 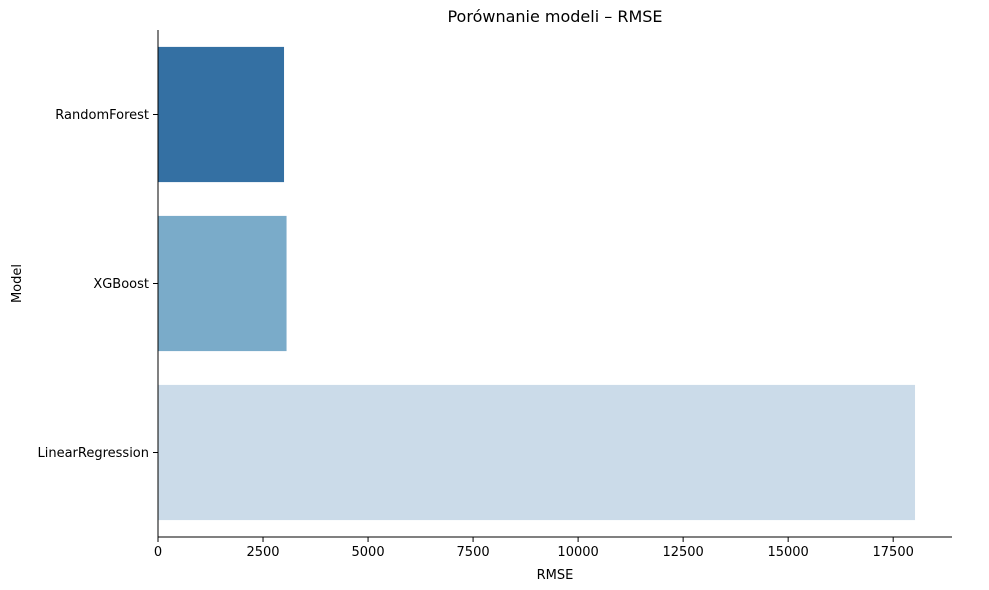 I want to click on x-tick-label: 17500, so click(x=893, y=552).